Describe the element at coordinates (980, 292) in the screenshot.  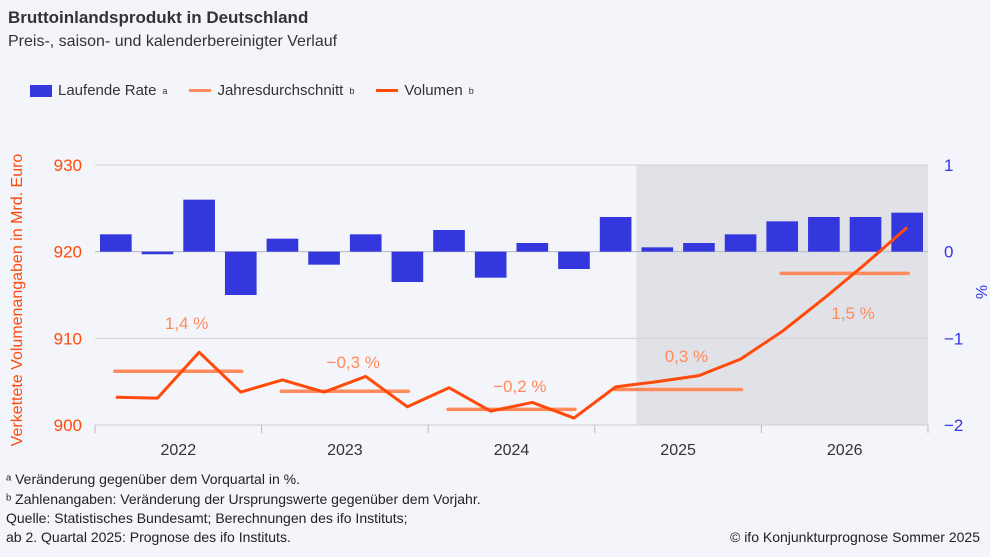
I see `y-axis-right-label: %` at that location.